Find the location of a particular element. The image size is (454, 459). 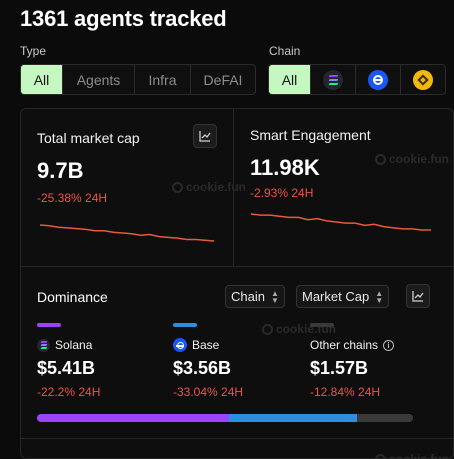

base-value: $3.56B is located at coordinates (202, 368).